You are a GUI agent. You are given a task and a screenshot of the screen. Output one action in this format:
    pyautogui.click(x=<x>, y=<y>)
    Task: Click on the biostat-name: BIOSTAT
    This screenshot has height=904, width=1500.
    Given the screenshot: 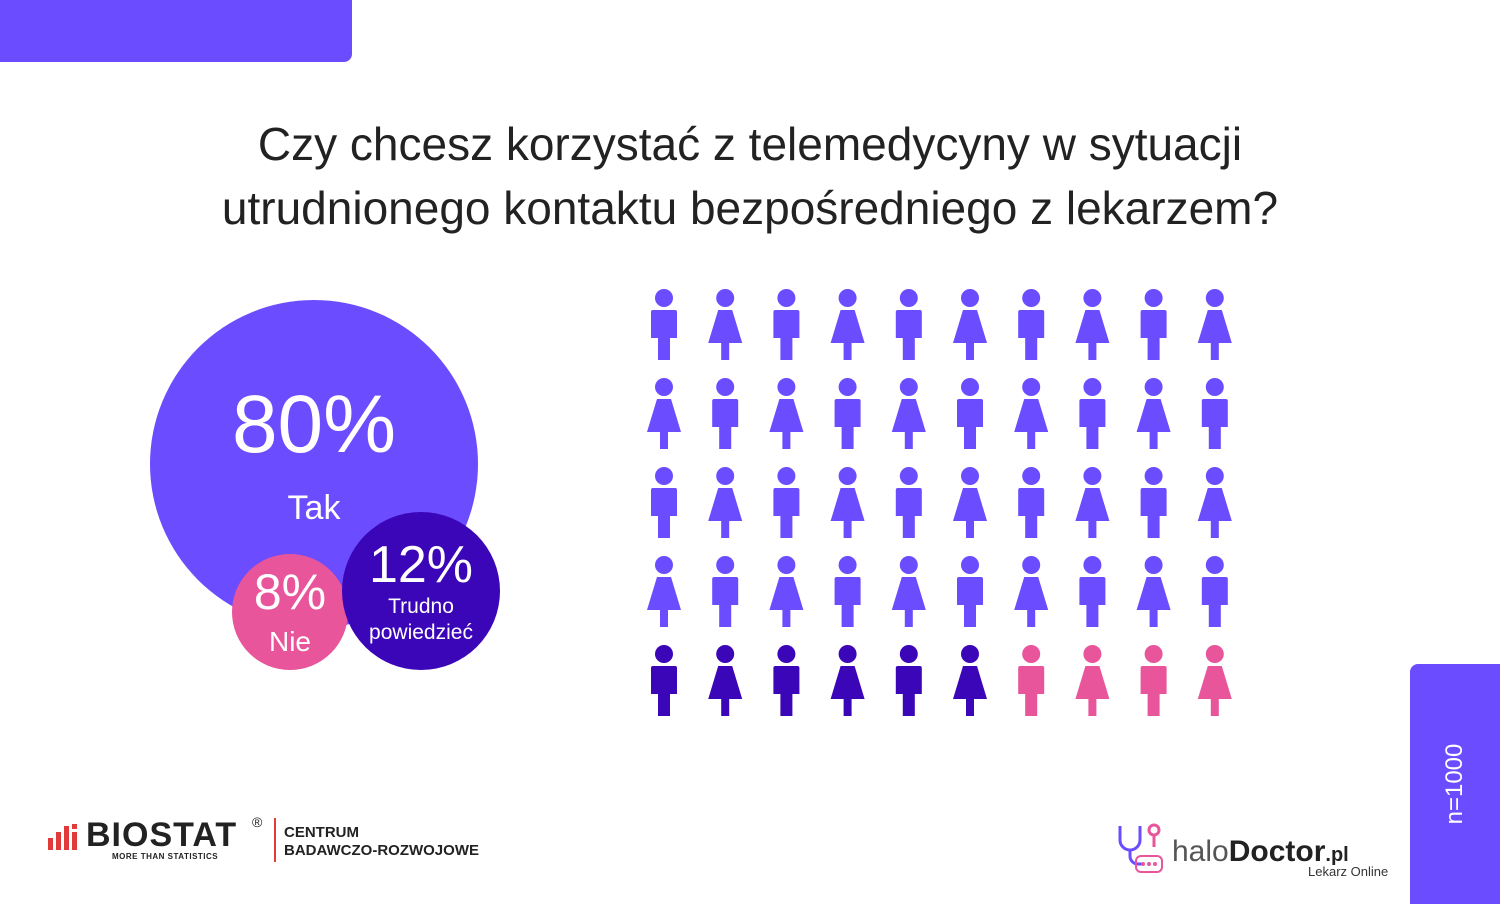 What is the action you would take?
    pyautogui.click(x=162, y=835)
    